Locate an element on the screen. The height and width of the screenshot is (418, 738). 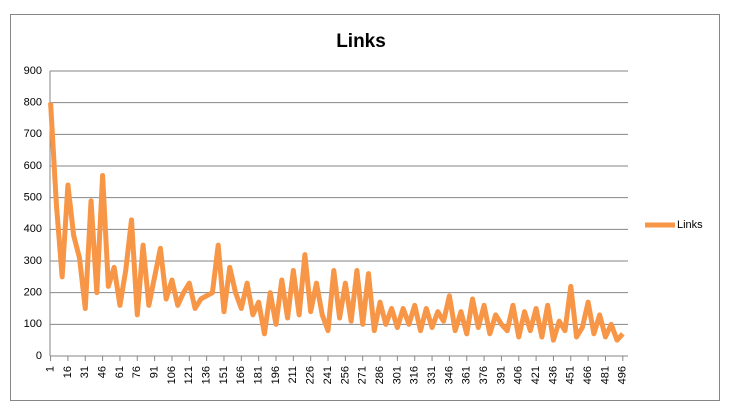
x-tick-label: 16 is located at coordinates (68, 372).